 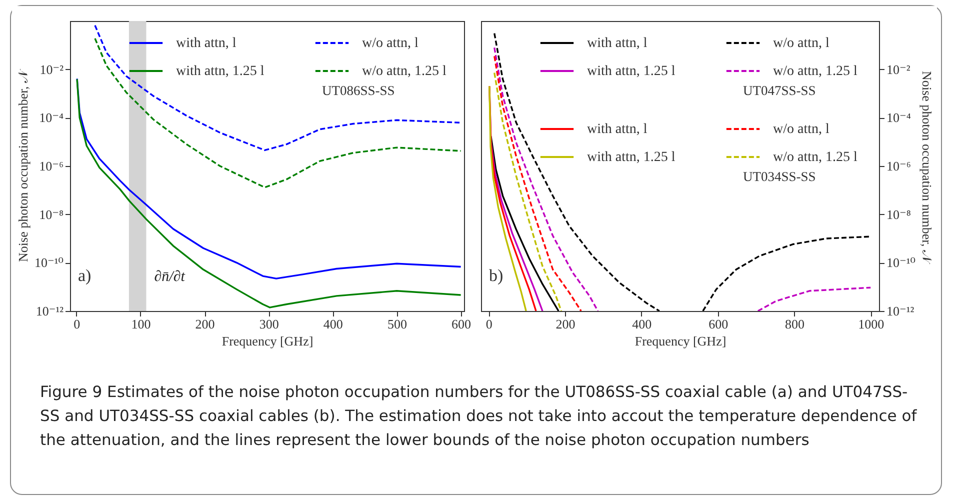 What do you see at coordinates (794, 324) in the screenshot?
I see `x-tick-label: 800` at bounding box center [794, 324].